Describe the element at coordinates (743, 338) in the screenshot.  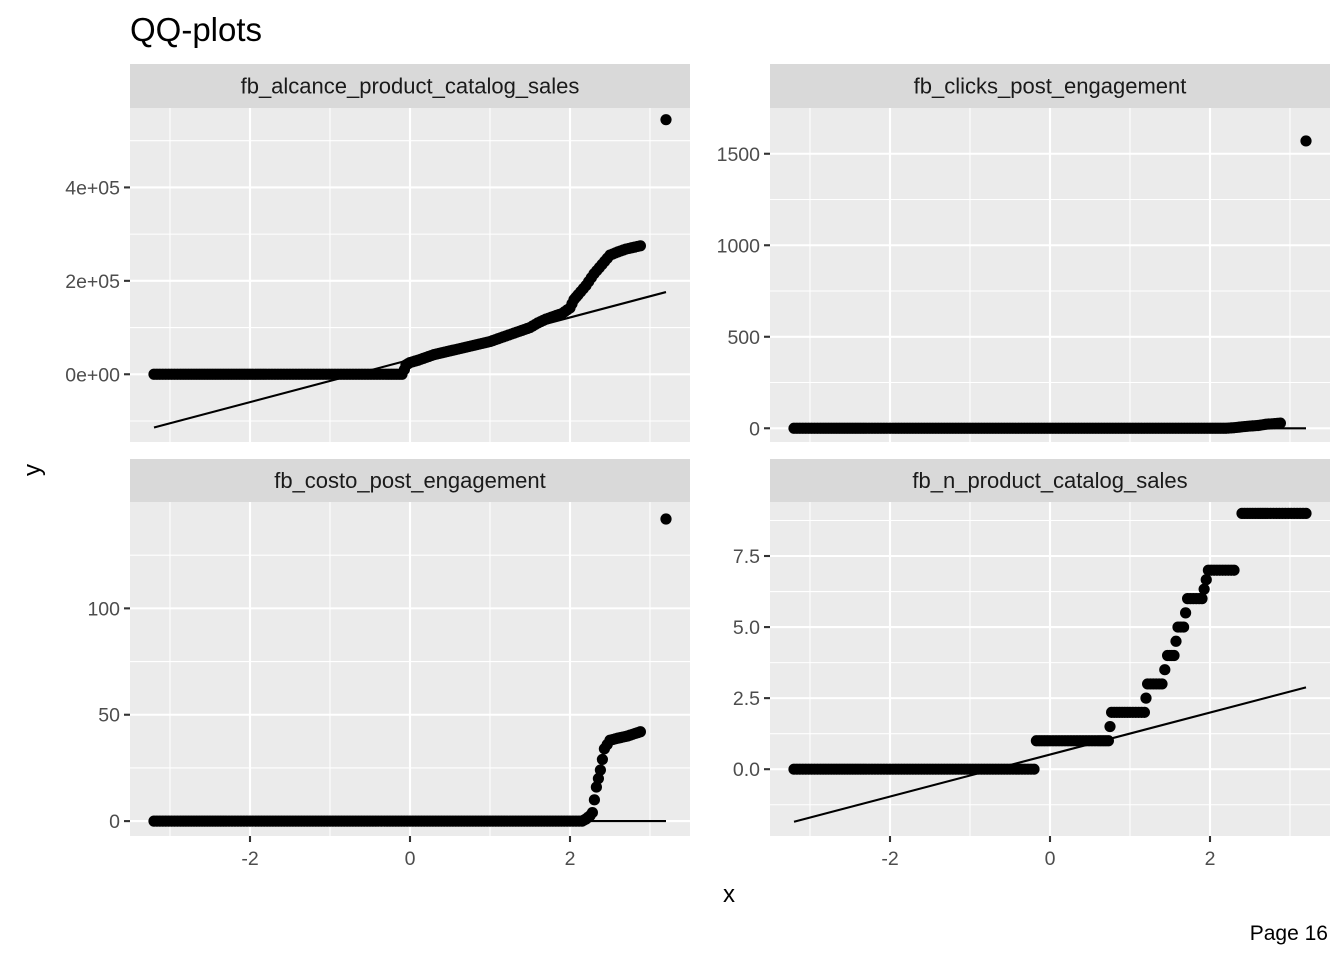
I see `y-tick-label: 500` at that location.